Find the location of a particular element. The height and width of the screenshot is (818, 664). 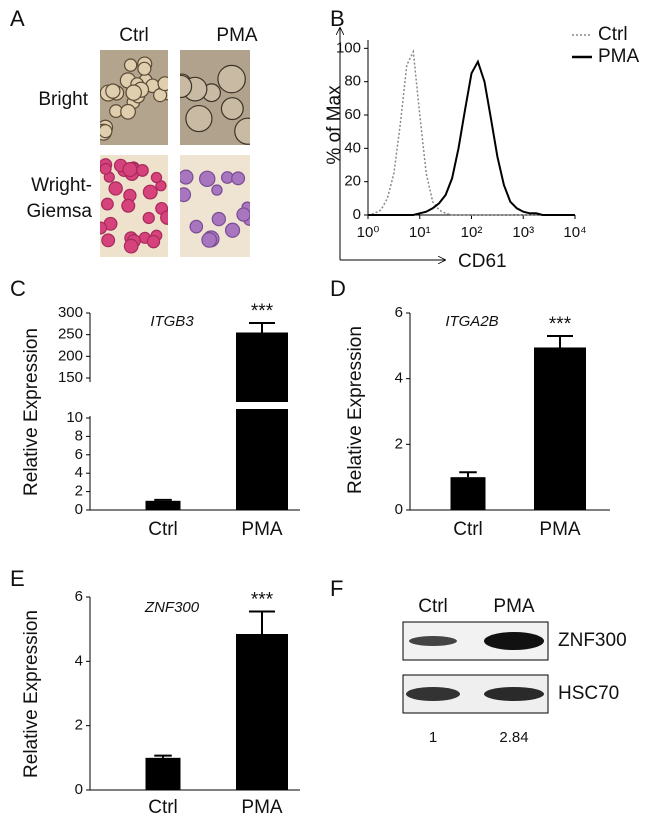

panel-letter: C is located at coordinates (18, 288).